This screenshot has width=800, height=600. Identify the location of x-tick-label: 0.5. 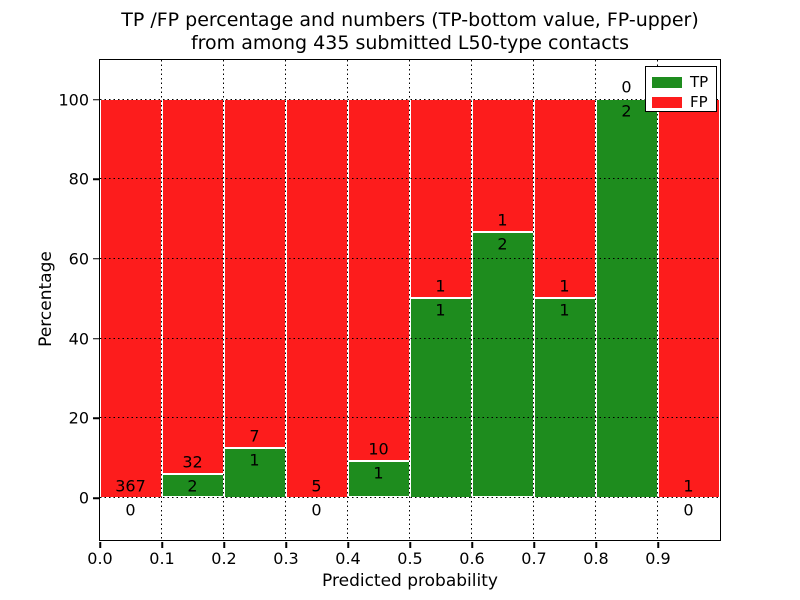
(410, 558).